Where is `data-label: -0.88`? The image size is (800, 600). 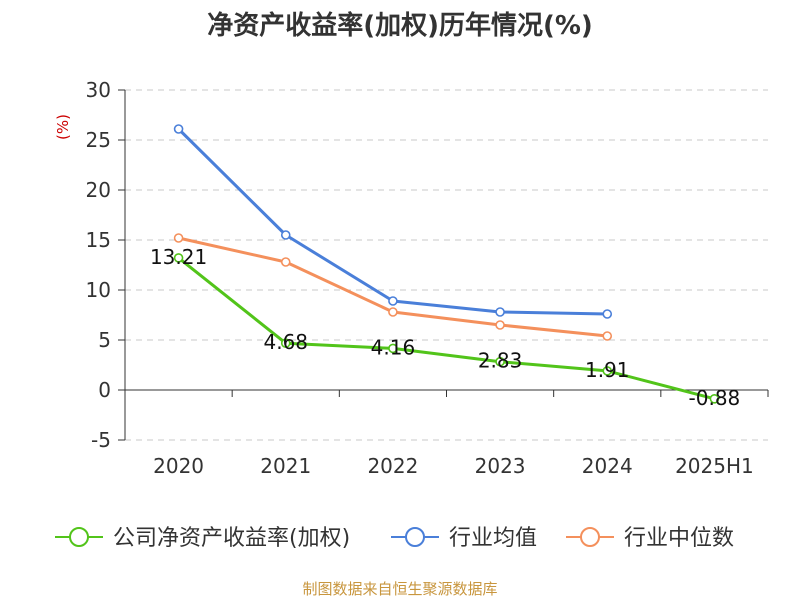
data-label: -0.88 is located at coordinates (715, 398).